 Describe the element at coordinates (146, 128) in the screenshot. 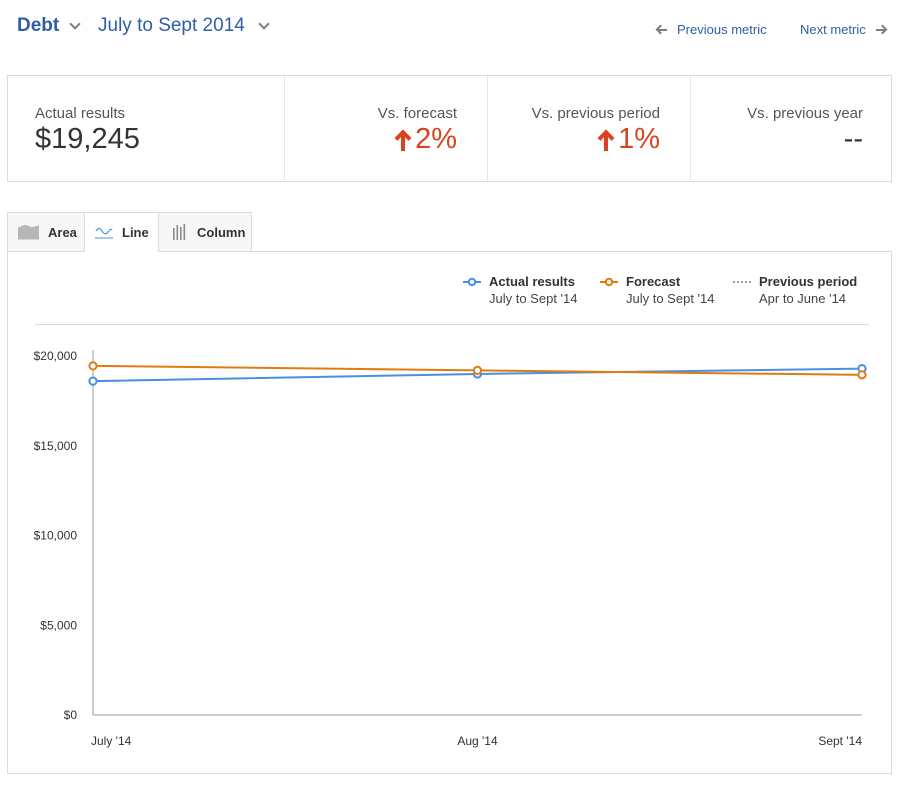

I see `actual-results-cell: Actual results $19,245` at that location.